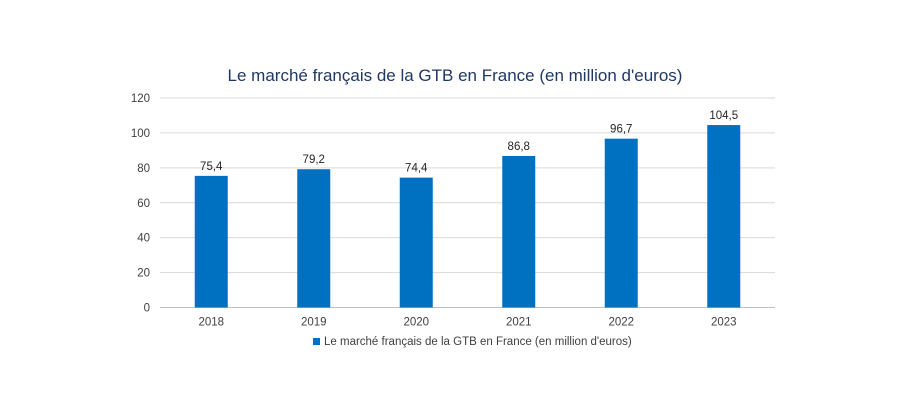 Image resolution: width=910 pixels, height=420 pixels. What do you see at coordinates (211, 167) in the screenshot?
I see `data-label-2018: 75,4` at bounding box center [211, 167].